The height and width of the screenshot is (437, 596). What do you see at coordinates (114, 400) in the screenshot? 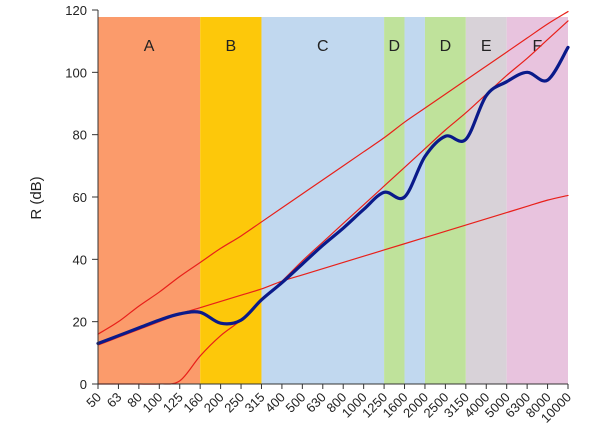
I see `x-tick-label-1: 63` at bounding box center [114, 400].